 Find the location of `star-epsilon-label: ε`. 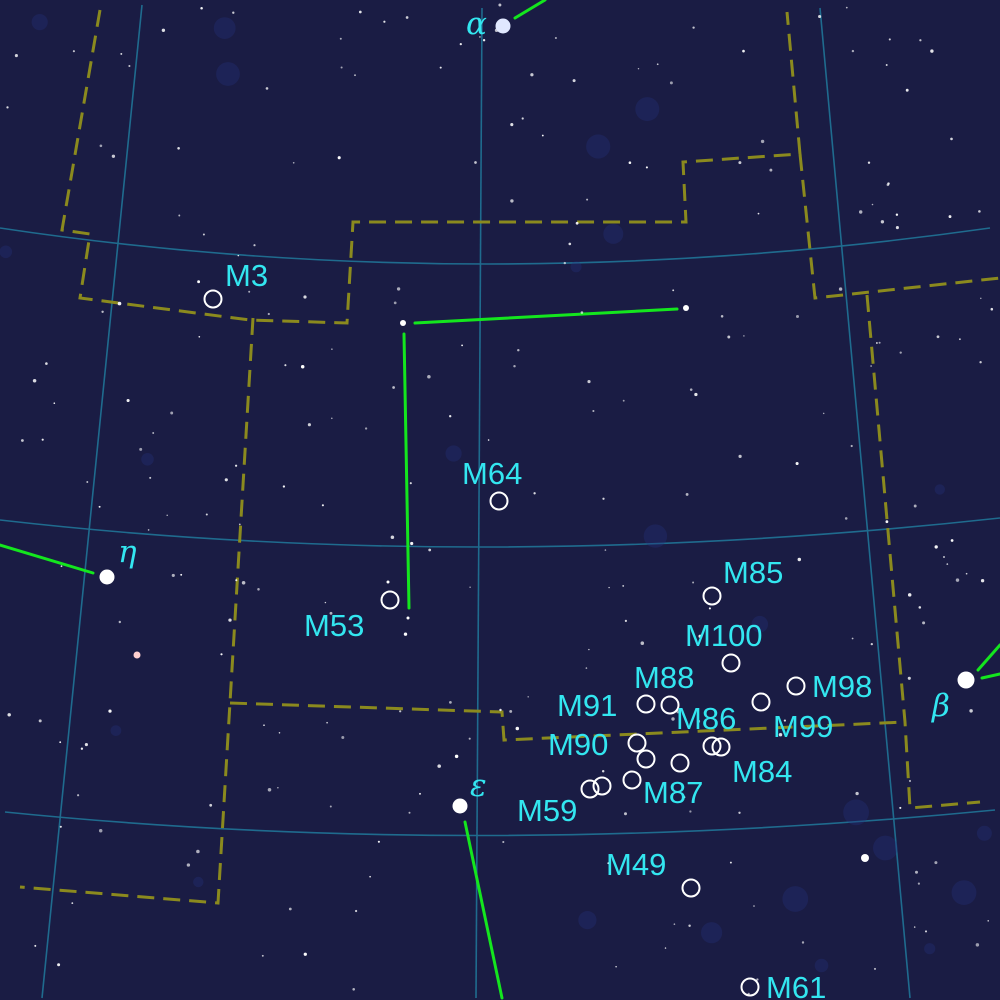

star-epsilon-label: ε is located at coordinates (478, 786).